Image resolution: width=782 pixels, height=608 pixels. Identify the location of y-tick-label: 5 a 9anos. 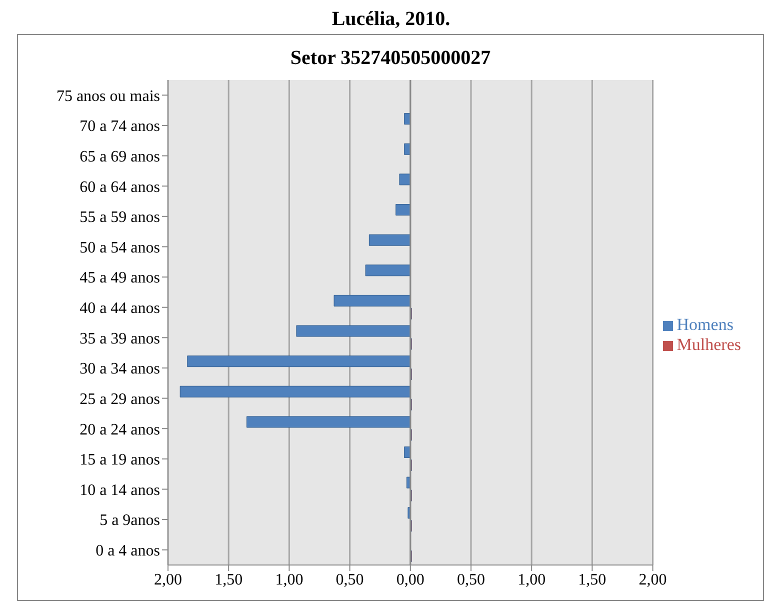
(130, 521).